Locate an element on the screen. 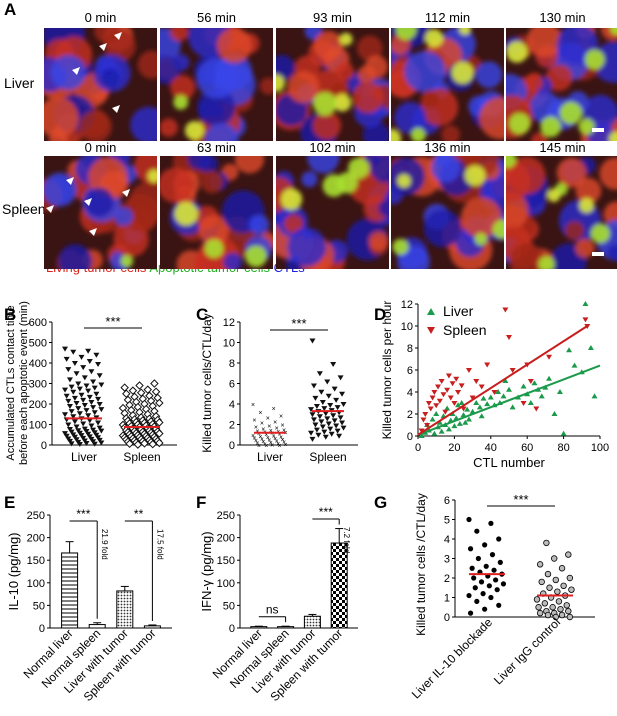 The height and width of the screenshot is (716, 617). significance-label: ns is located at coordinates (272, 610).